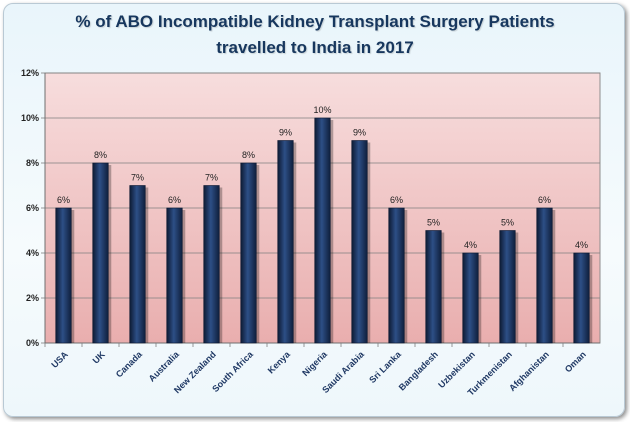 The height and width of the screenshot is (422, 630). Describe the element at coordinates (322, 110) in the screenshot. I see `data-label: 10%` at that location.